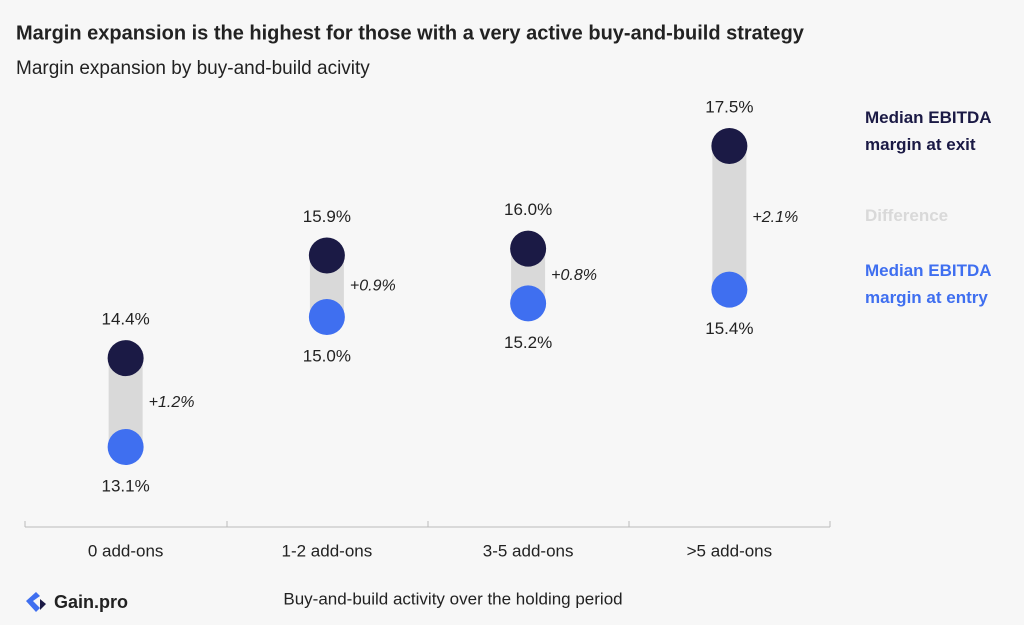  I want to click on exit-label: 14.4%, so click(126, 319).